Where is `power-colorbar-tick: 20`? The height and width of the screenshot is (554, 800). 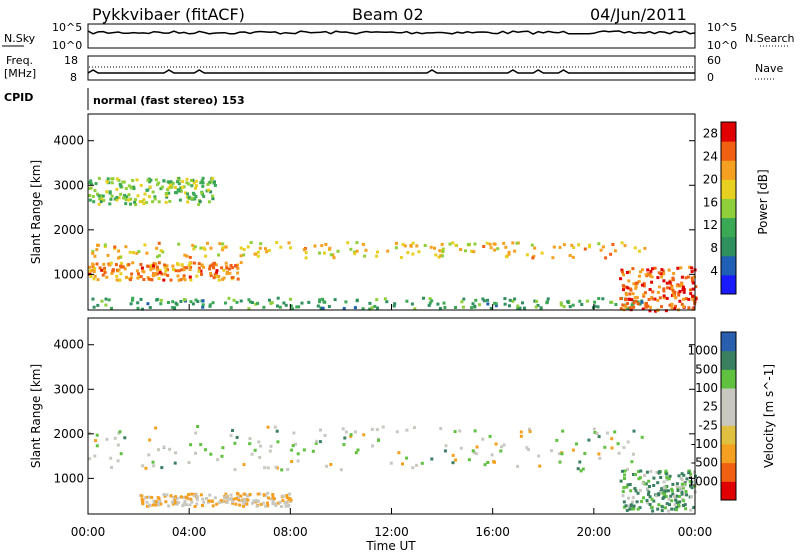
power-colorbar-tick: 20 is located at coordinates (710, 179).